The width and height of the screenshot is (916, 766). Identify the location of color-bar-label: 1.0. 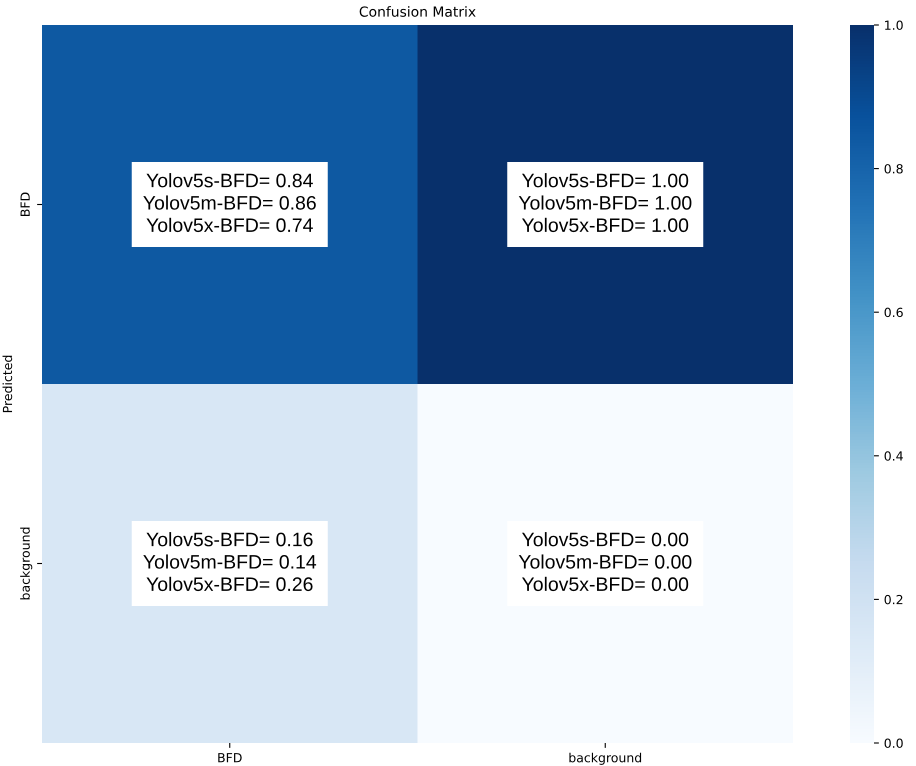
(894, 25).